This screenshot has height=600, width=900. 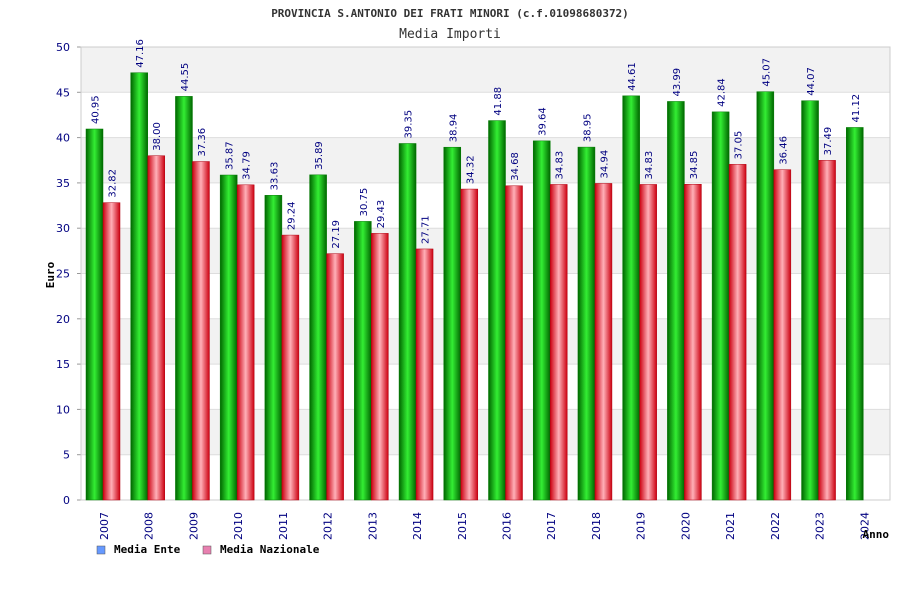 What do you see at coordinates (543, 121) in the screenshot?
I see `value-label: 39.64` at bounding box center [543, 121].